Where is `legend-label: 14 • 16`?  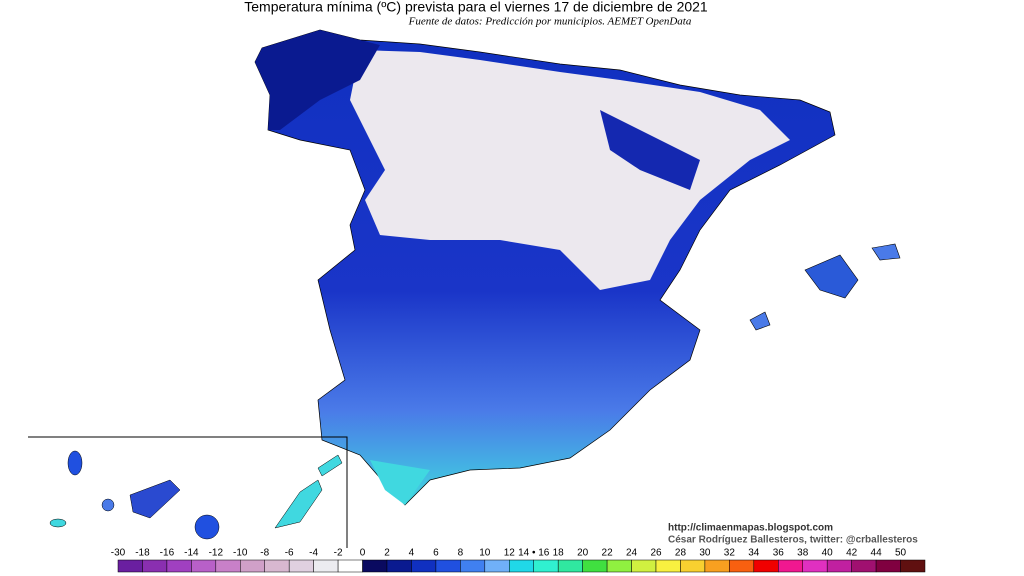
legend-label: 14 • 16 is located at coordinates (534, 553).